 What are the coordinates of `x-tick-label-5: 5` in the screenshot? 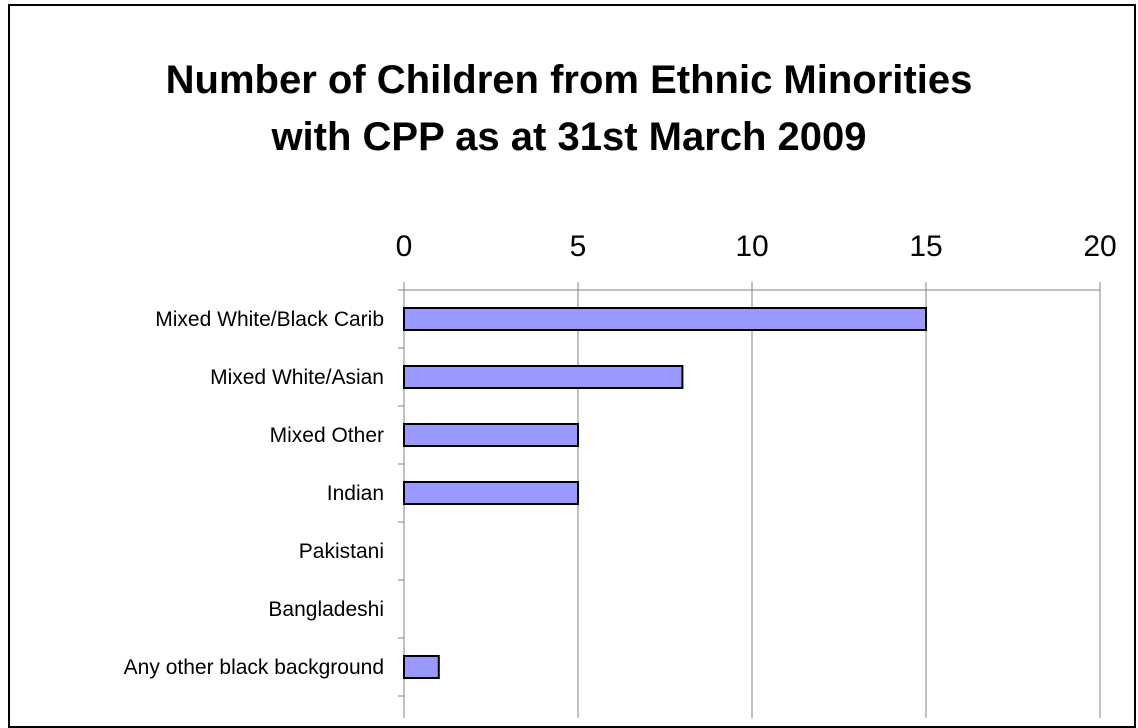 It's located at (578, 246).